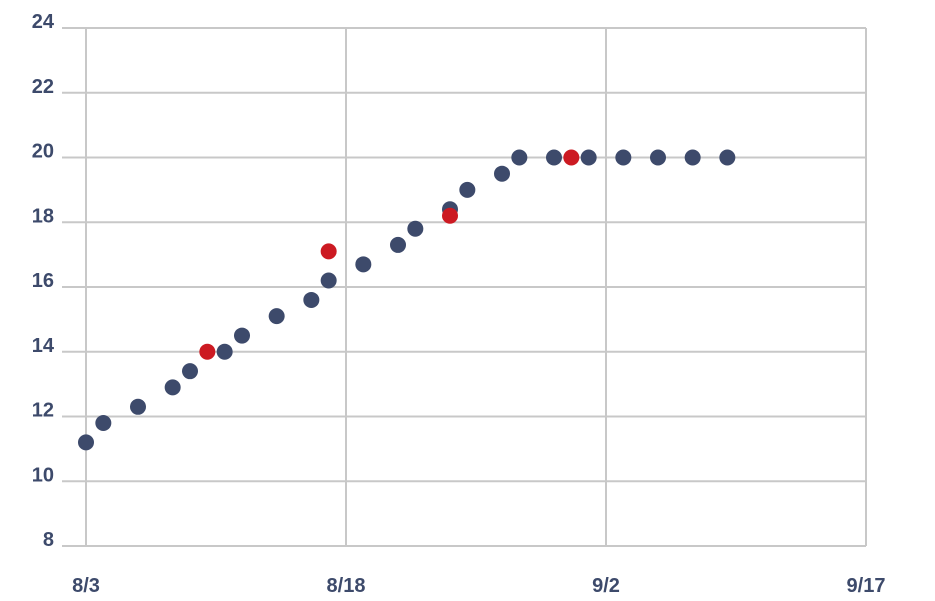  I want to click on x-axis-ticks: 8/3 8/18 9/2 9/17, so click(478, 586).